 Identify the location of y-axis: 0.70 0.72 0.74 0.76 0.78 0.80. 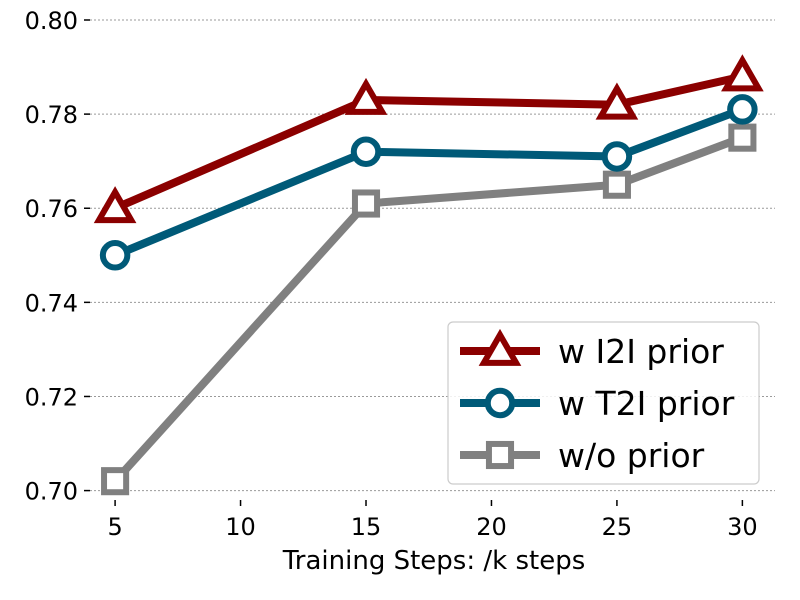
(57, 256).